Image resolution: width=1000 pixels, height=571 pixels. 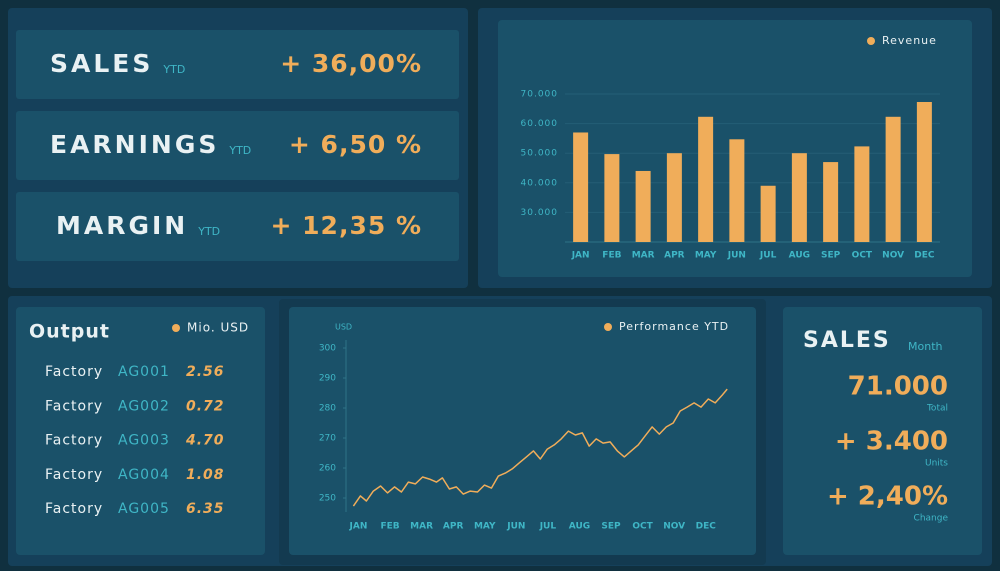 What do you see at coordinates (891, 442) in the screenshot?
I see `sales-value: + 3.400` at bounding box center [891, 442].